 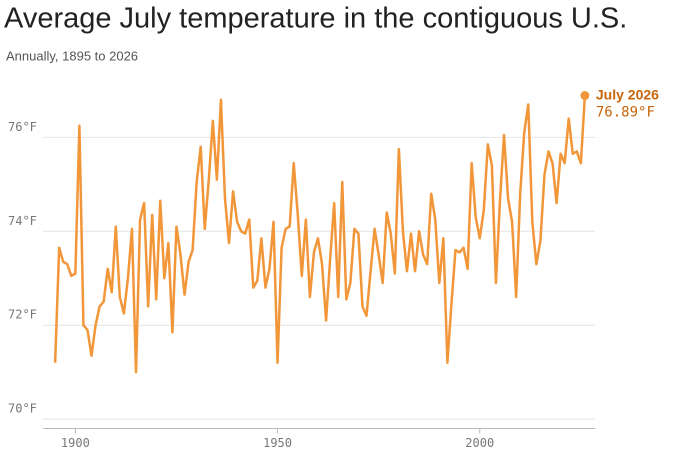 I want to click on y-tick-label: 70°F, so click(x=22, y=409).